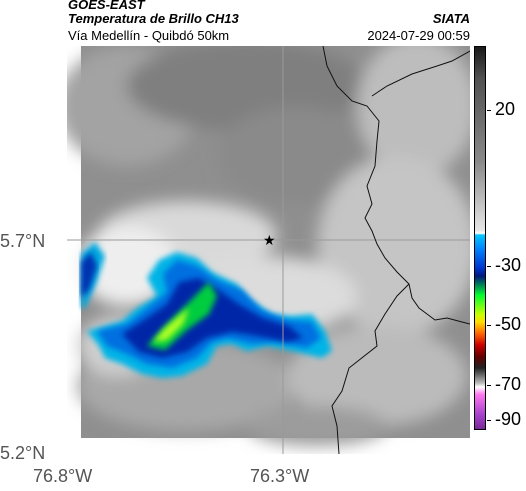  Describe the element at coordinates (23, 241) in the screenshot. I see `lat-label: 5.7°N` at that location.